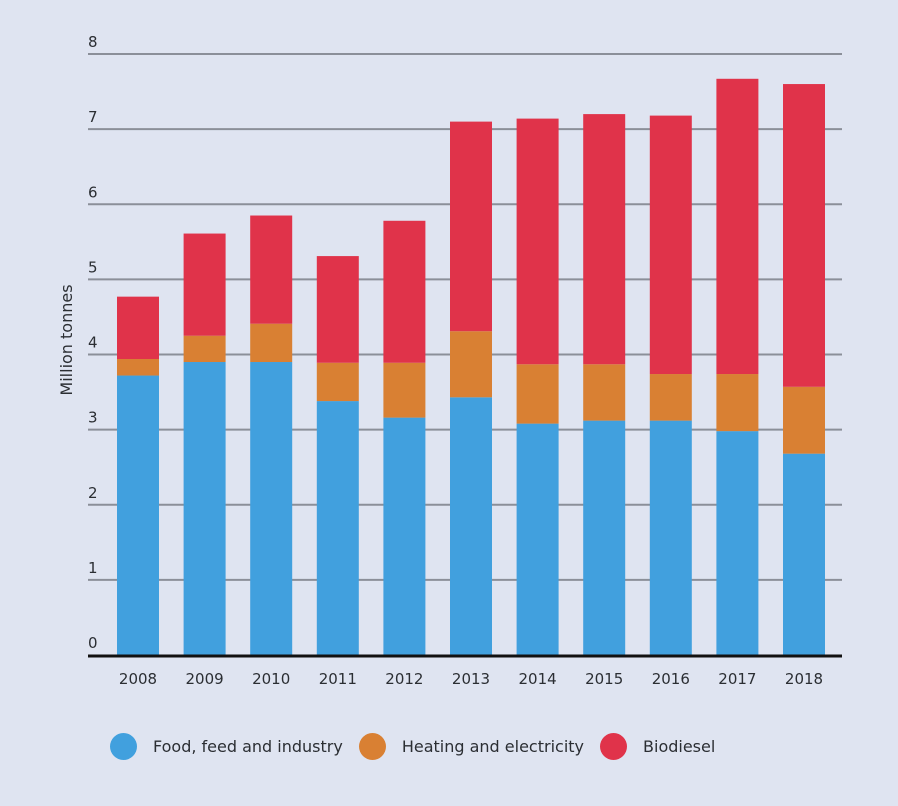 This screenshot has height=806, width=898. Describe the element at coordinates (737, 679) in the screenshot. I see `x-tick-label: 2017` at that location.